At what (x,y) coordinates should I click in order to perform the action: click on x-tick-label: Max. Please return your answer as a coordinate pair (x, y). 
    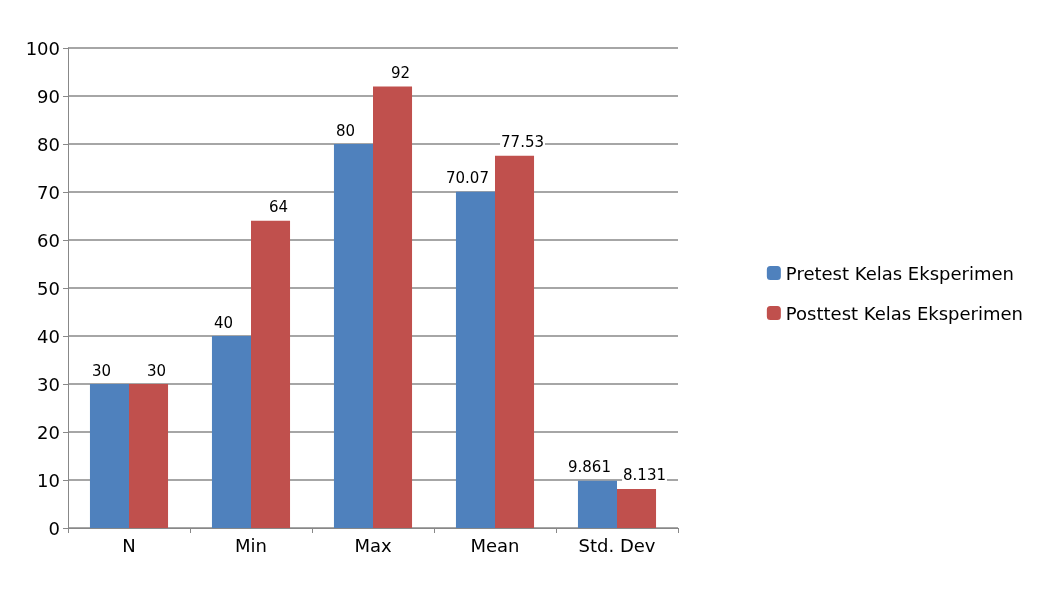
    Looking at the image, I should click on (373, 545).